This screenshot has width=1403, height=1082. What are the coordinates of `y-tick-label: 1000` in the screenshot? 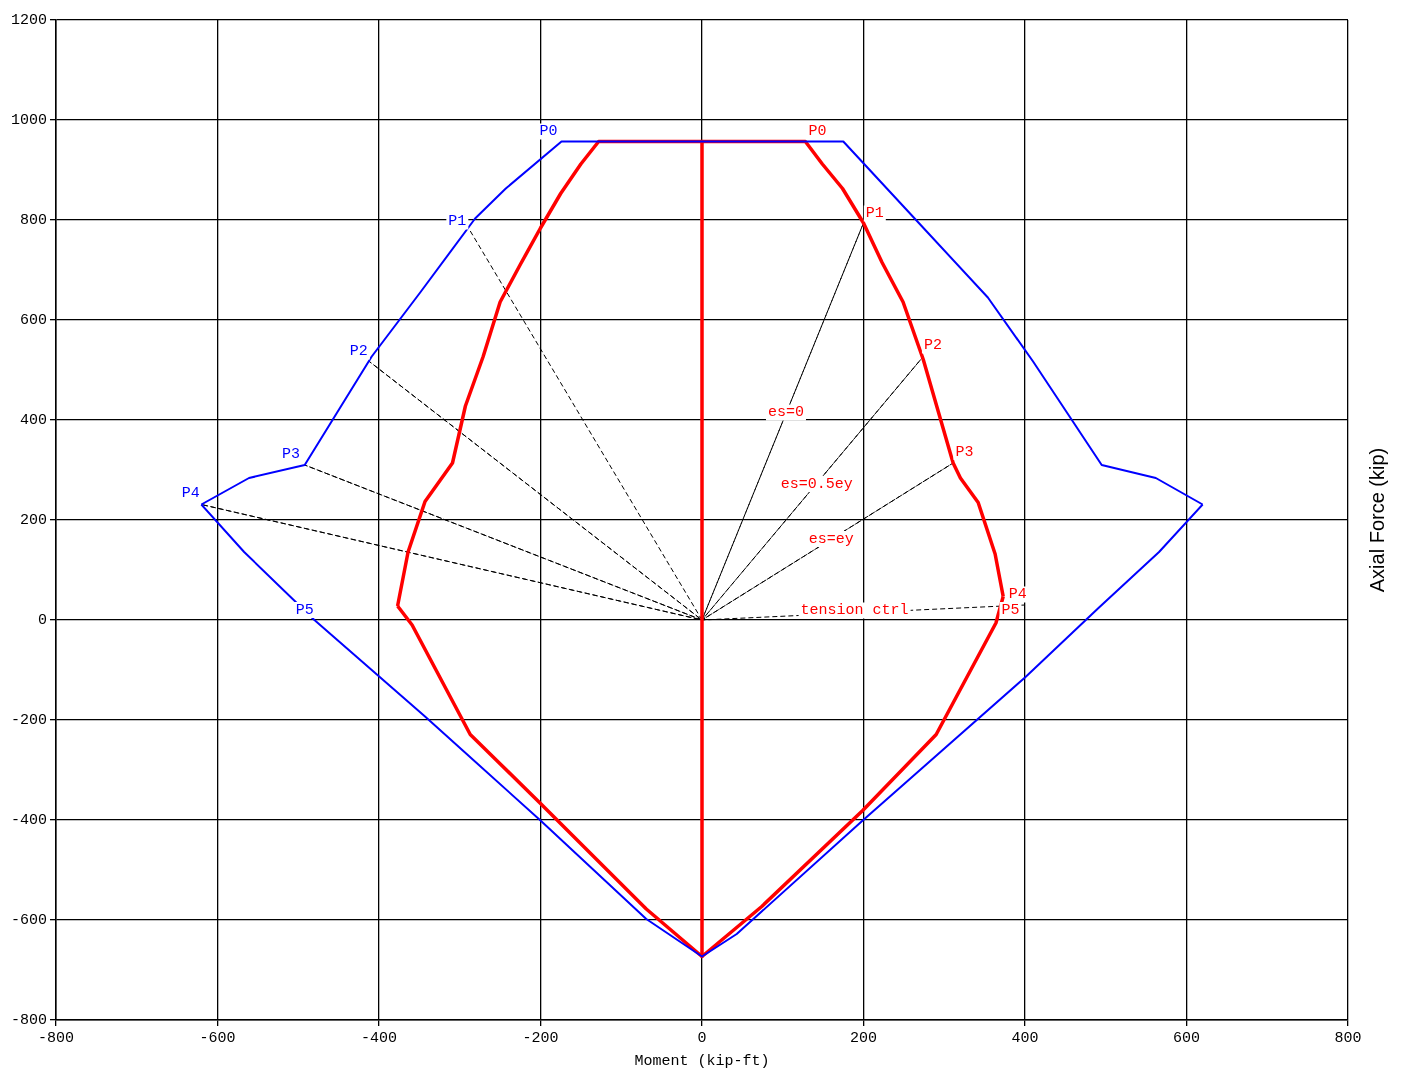 It's located at (29, 120).